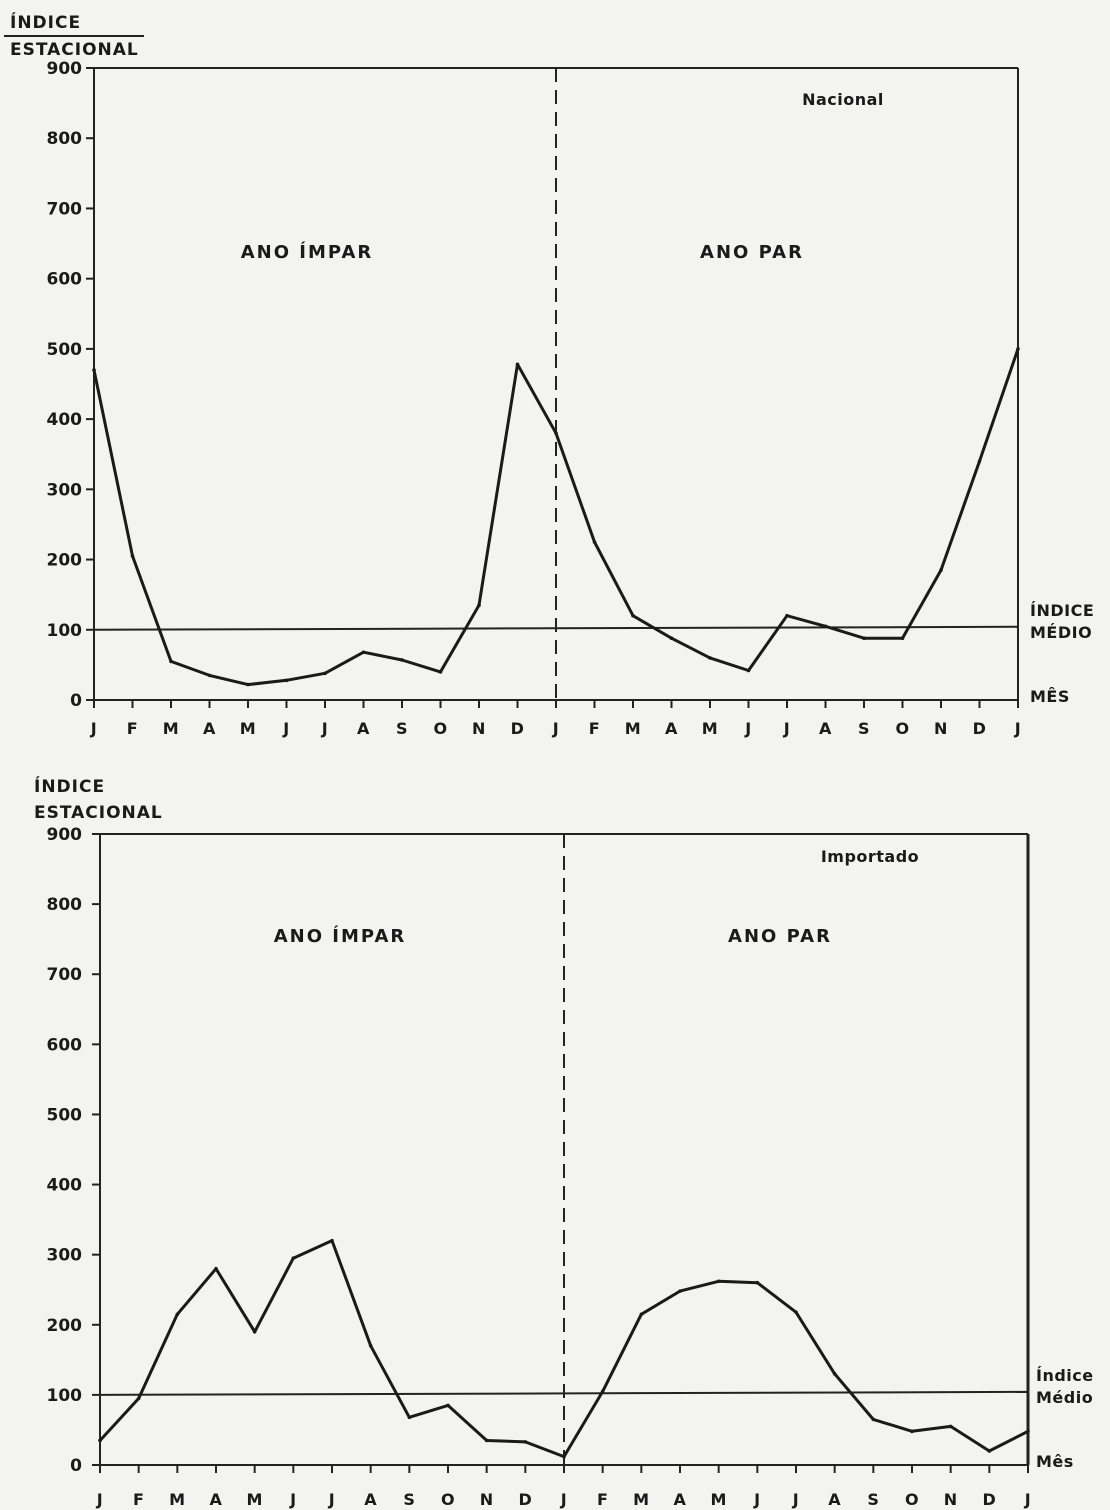  I want to click on y-tick-label: 200, so click(65, 1326).